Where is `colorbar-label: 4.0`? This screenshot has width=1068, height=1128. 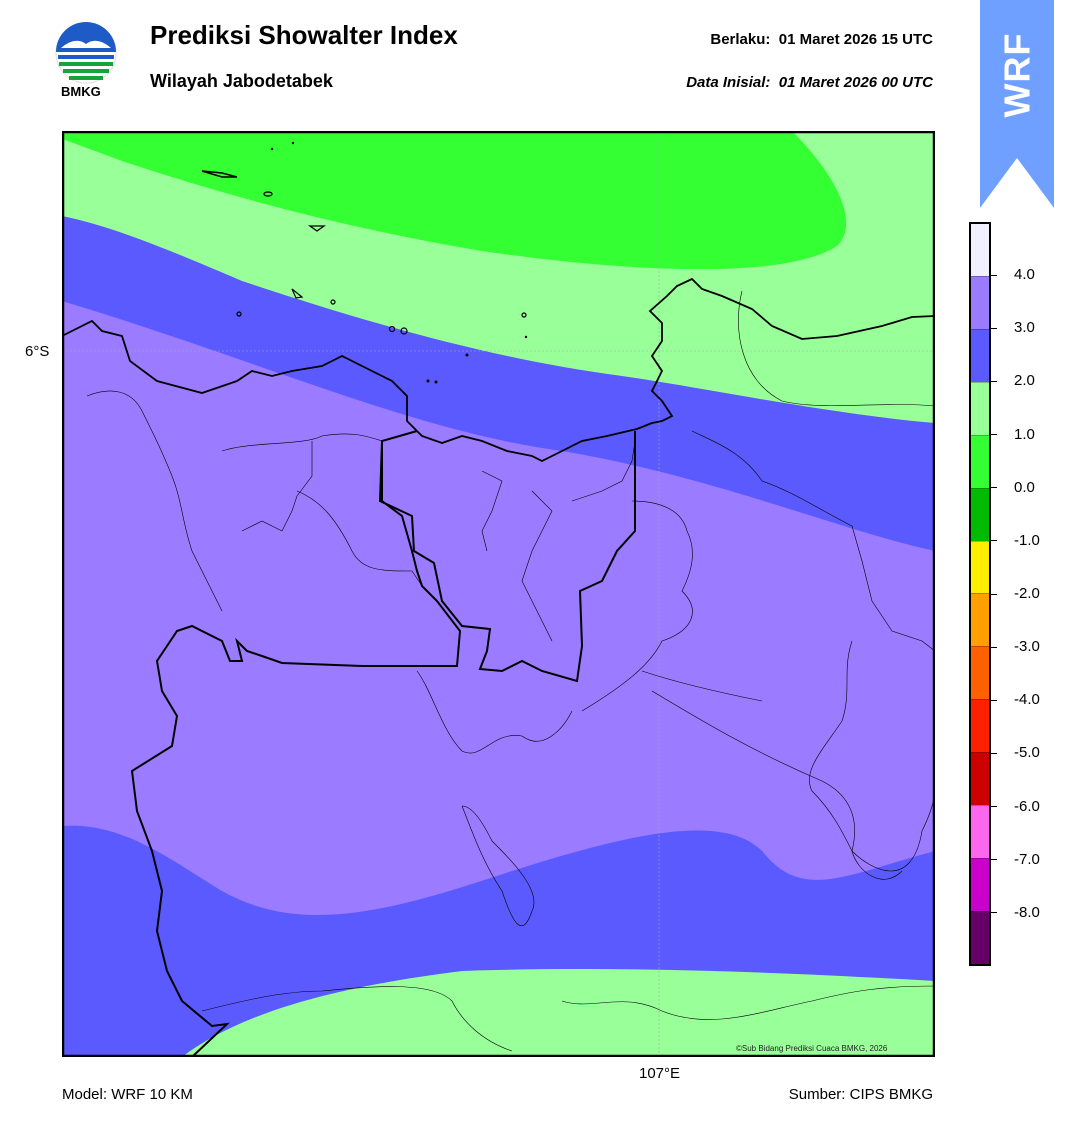 colorbar-label: 4.0 is located at coordinates (1024, 275).